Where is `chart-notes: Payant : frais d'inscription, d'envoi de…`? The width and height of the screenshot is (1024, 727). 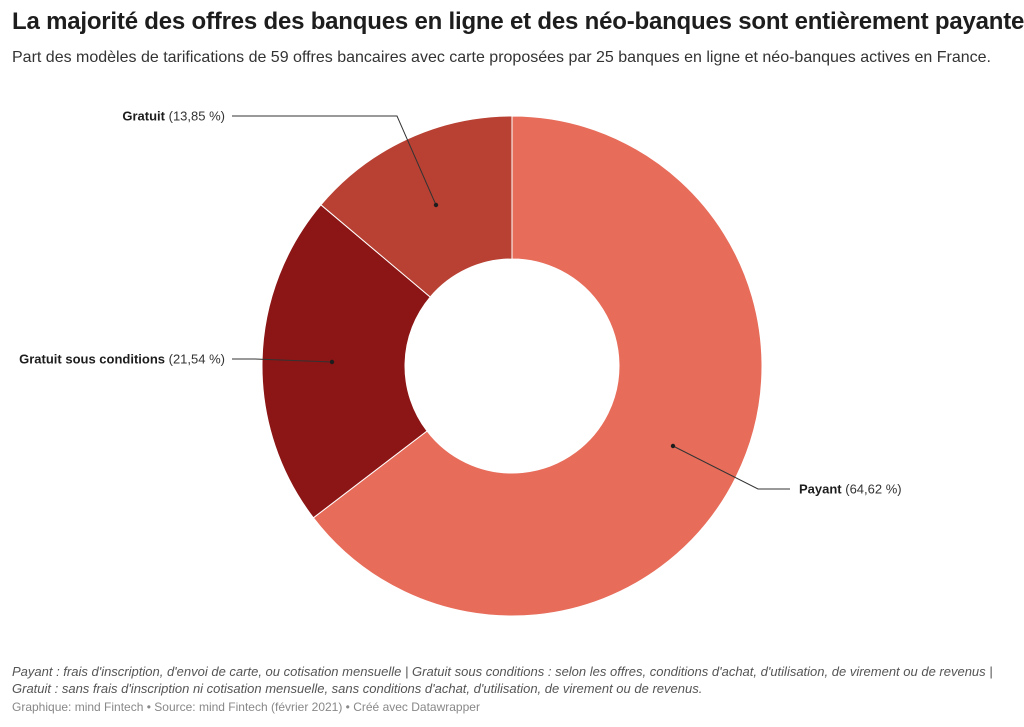 chart-notes: Payant : frais d'inscription, d'envoi de… is located at coordinates (502, 680).